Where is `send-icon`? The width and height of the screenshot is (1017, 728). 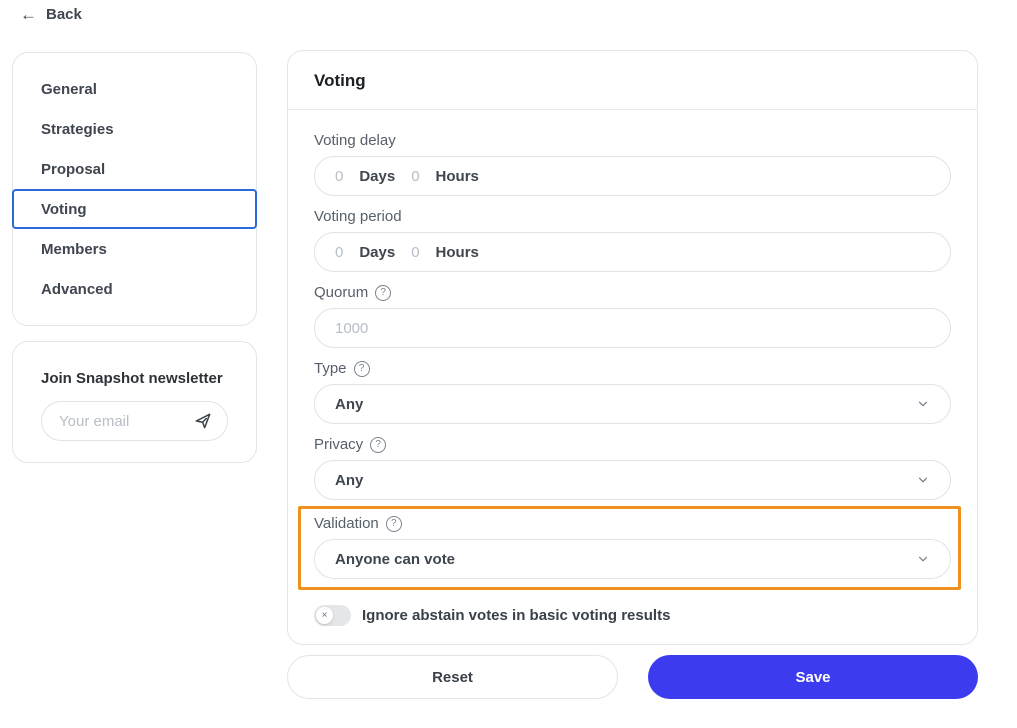 send-icon is located at coordinates (203, 421).